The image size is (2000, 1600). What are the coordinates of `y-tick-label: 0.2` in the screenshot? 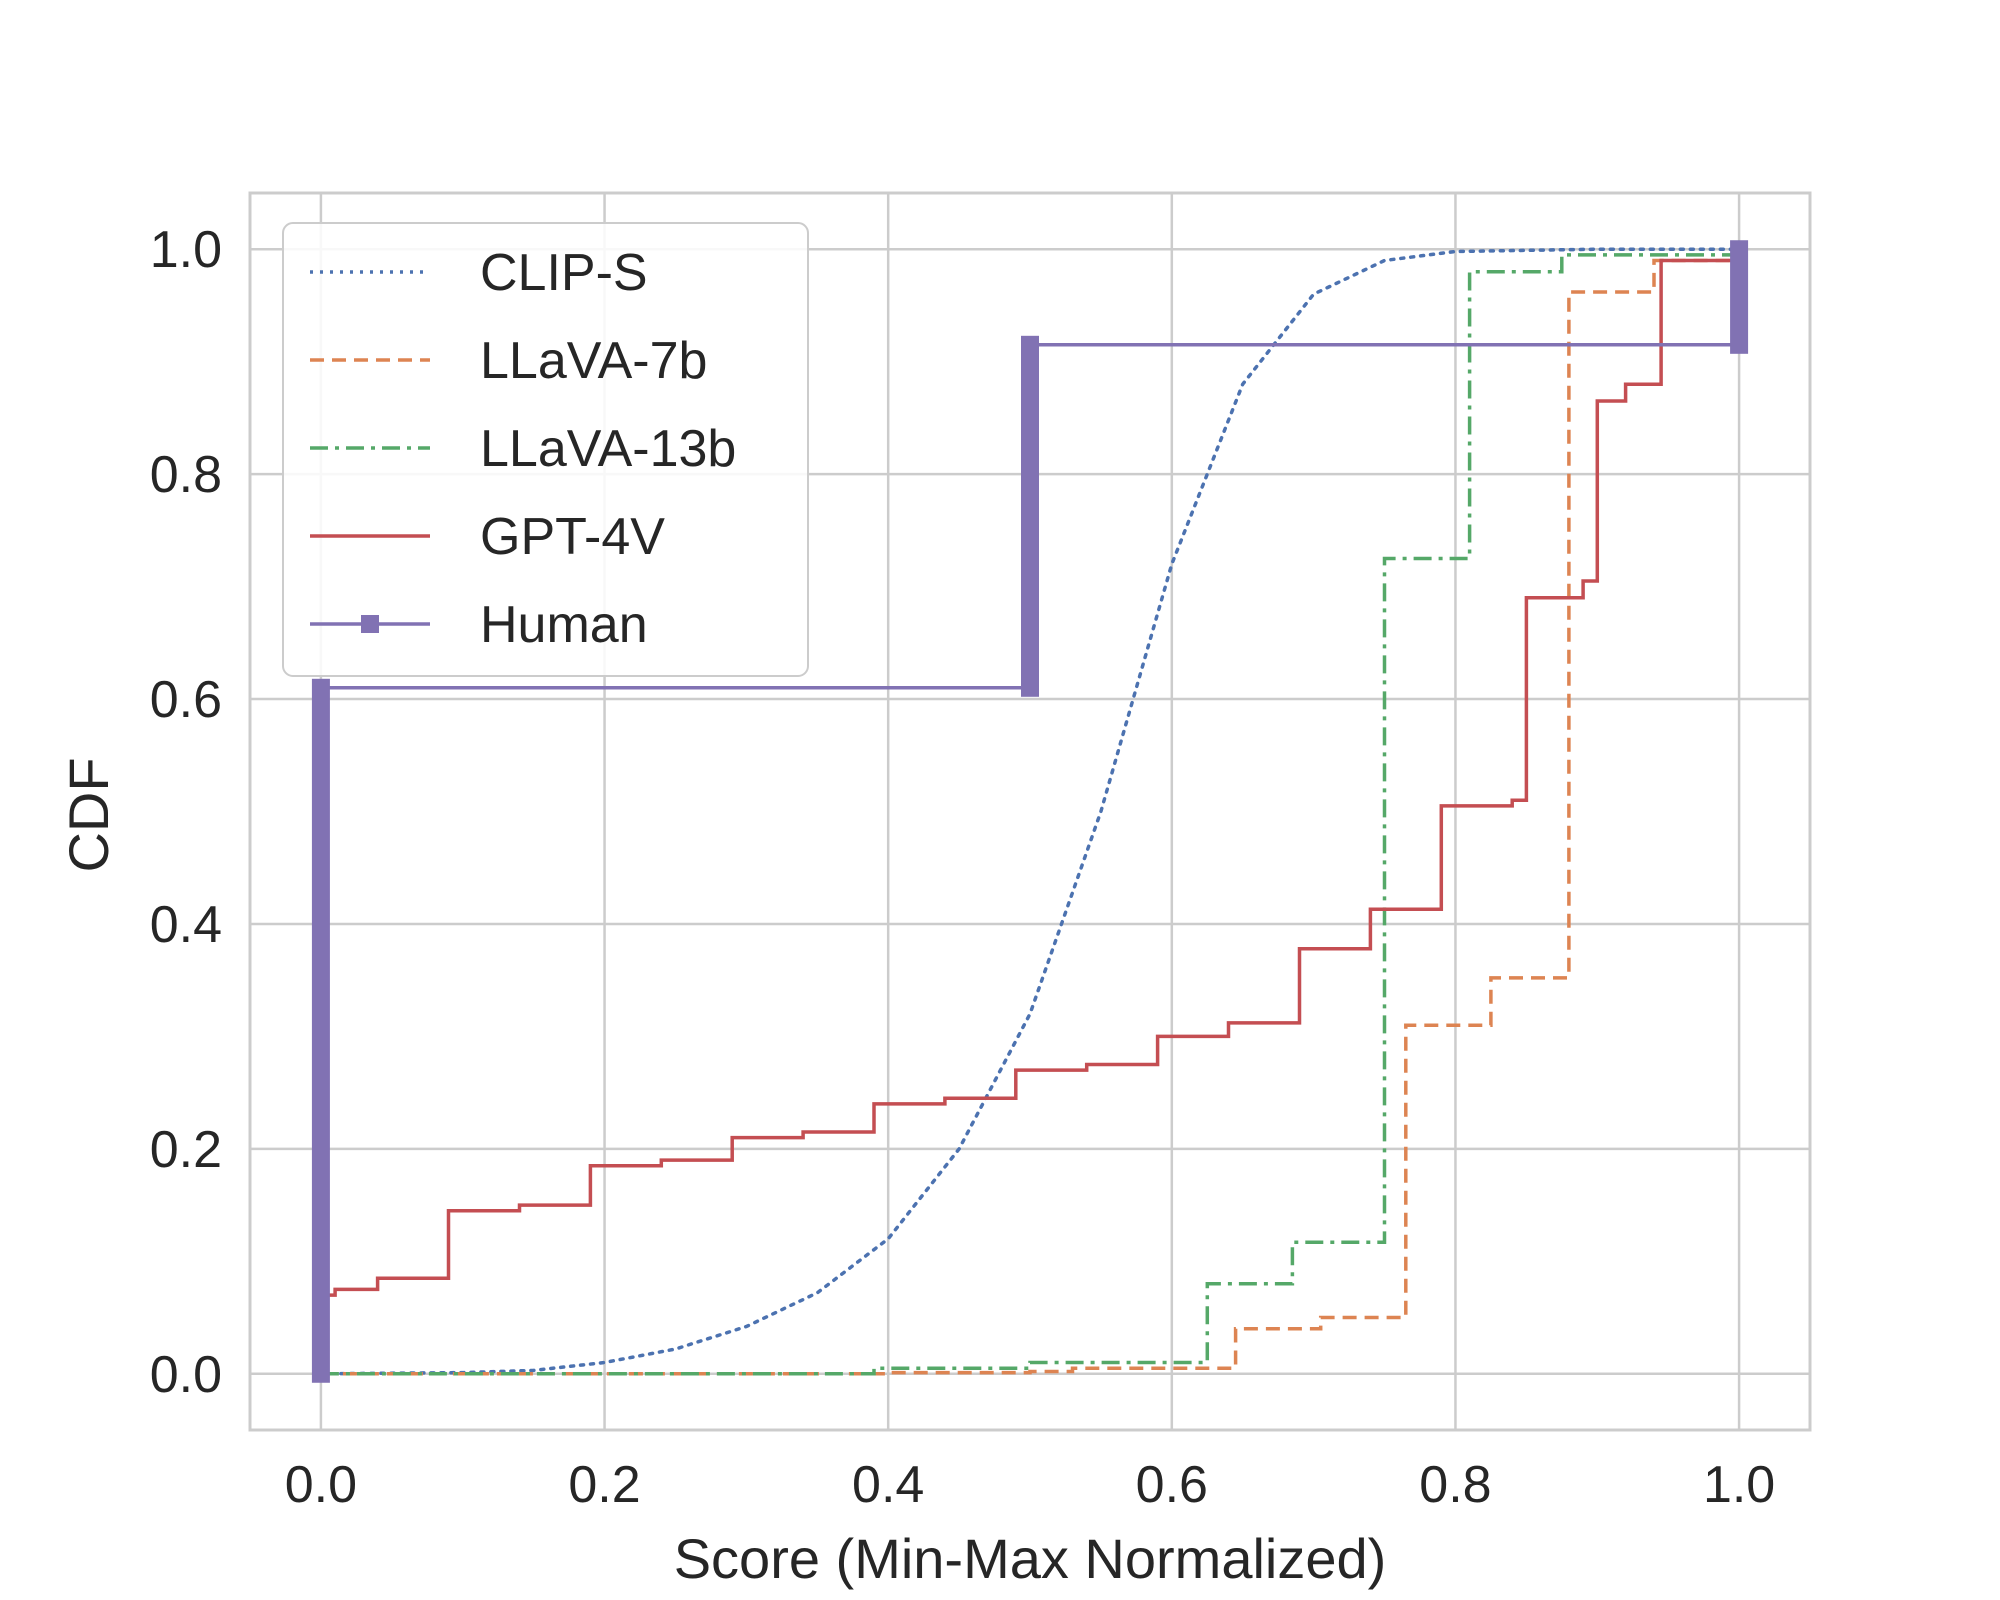 It's located at (186, 1150).